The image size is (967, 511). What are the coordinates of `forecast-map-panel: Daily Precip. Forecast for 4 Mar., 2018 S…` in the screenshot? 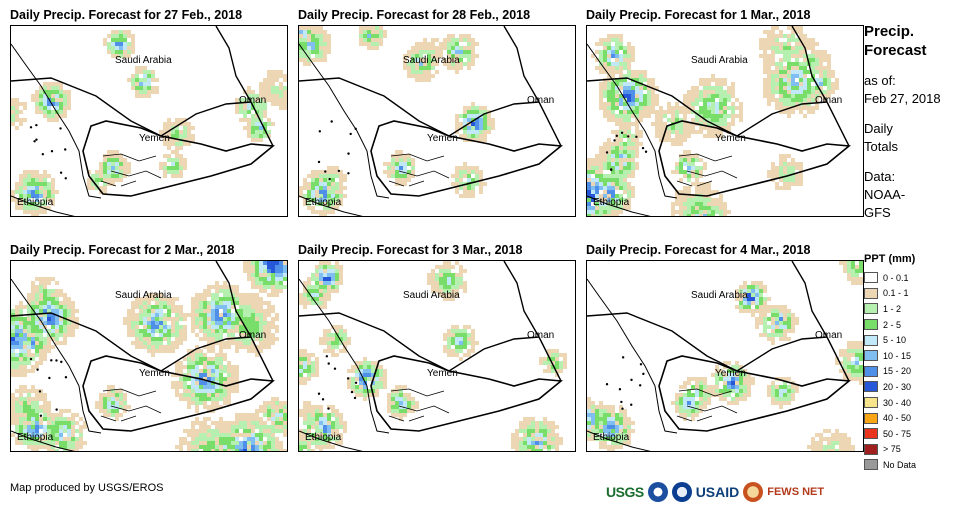 It's located at (725, 356).